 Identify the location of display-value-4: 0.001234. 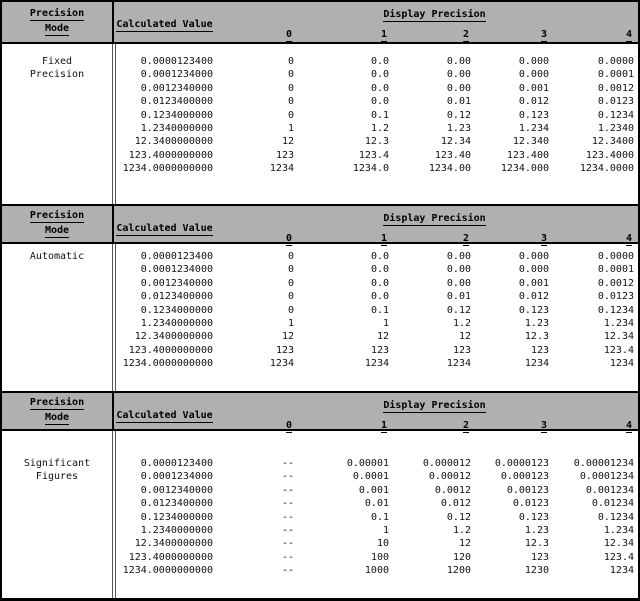
(609, 490).